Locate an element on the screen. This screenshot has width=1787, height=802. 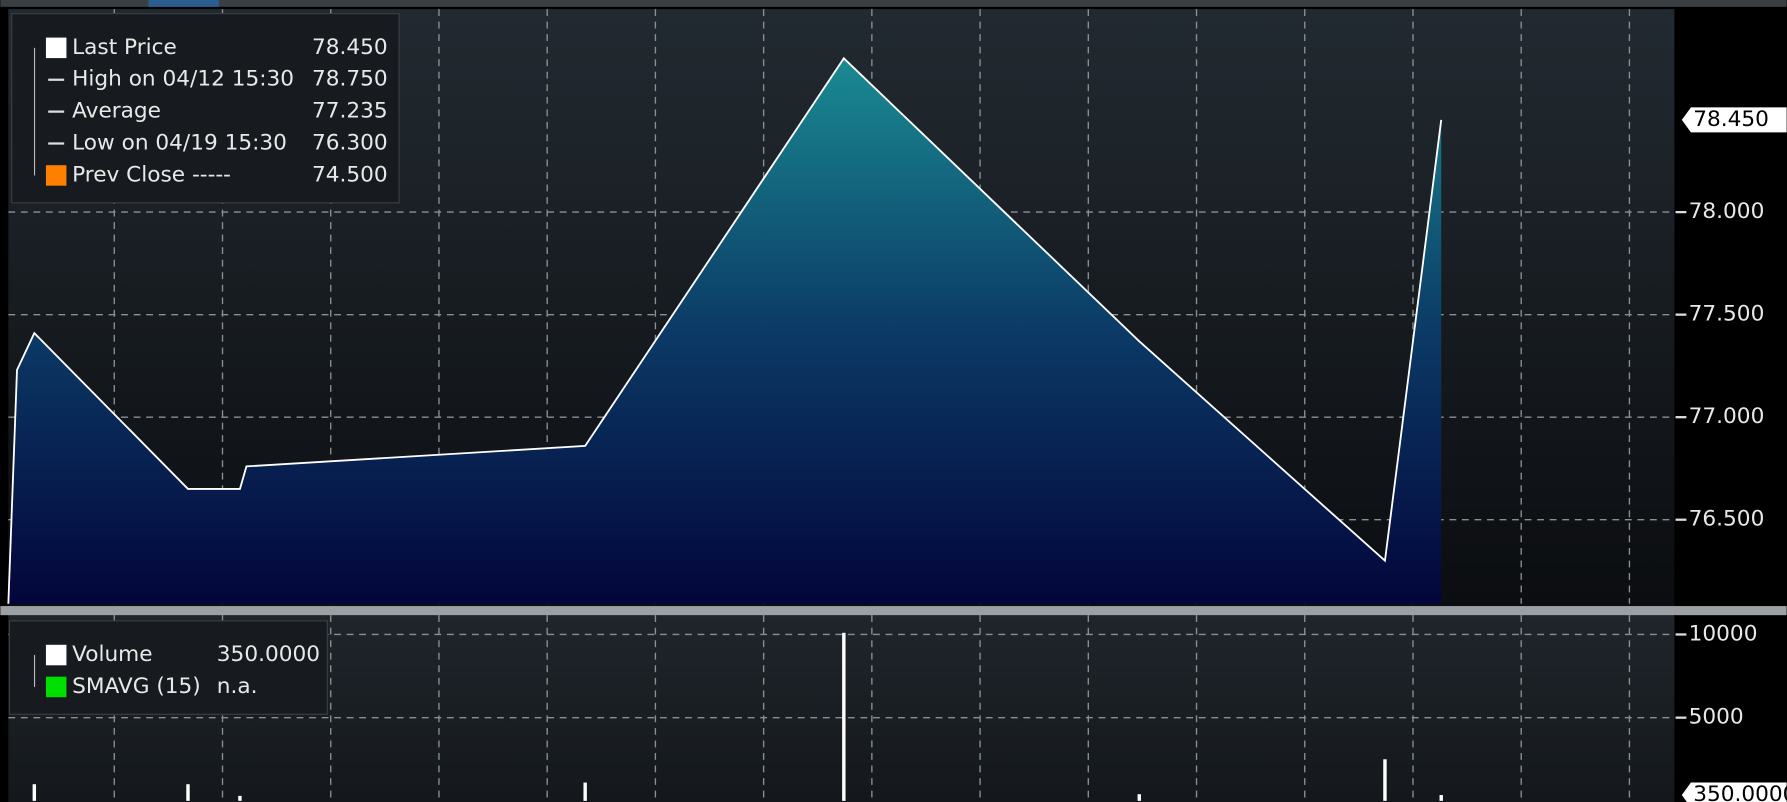
y-tick-label: 76.500 is located at coordinates (1727, 519).